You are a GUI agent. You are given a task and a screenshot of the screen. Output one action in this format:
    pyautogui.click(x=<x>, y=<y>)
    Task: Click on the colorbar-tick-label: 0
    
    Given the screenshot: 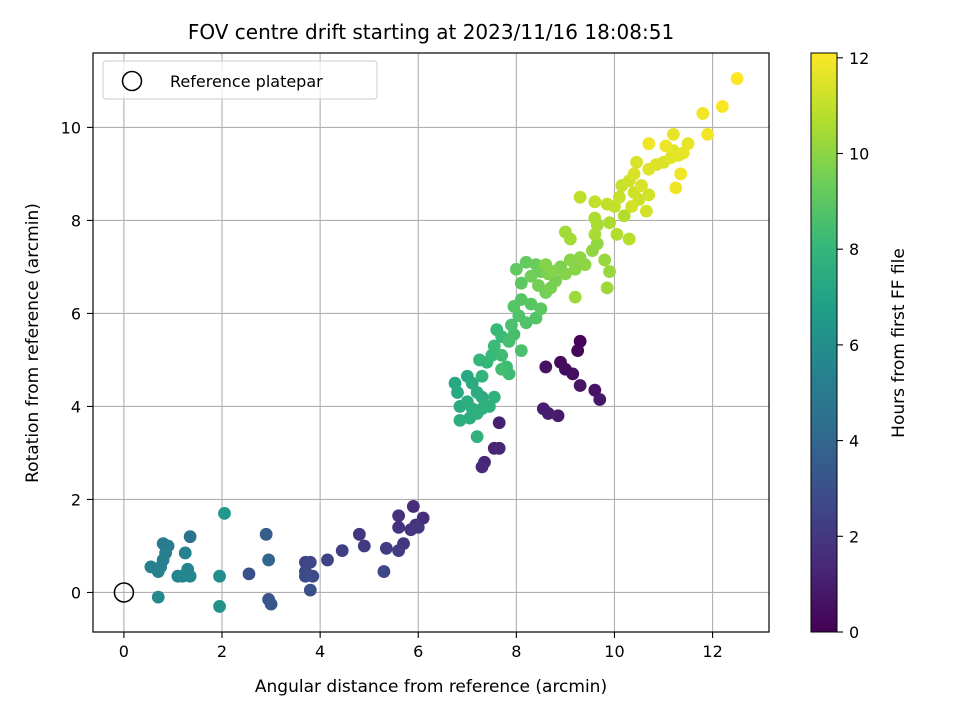 What is the action you would take?
    pyautogui.click(x=854, y=632)
    